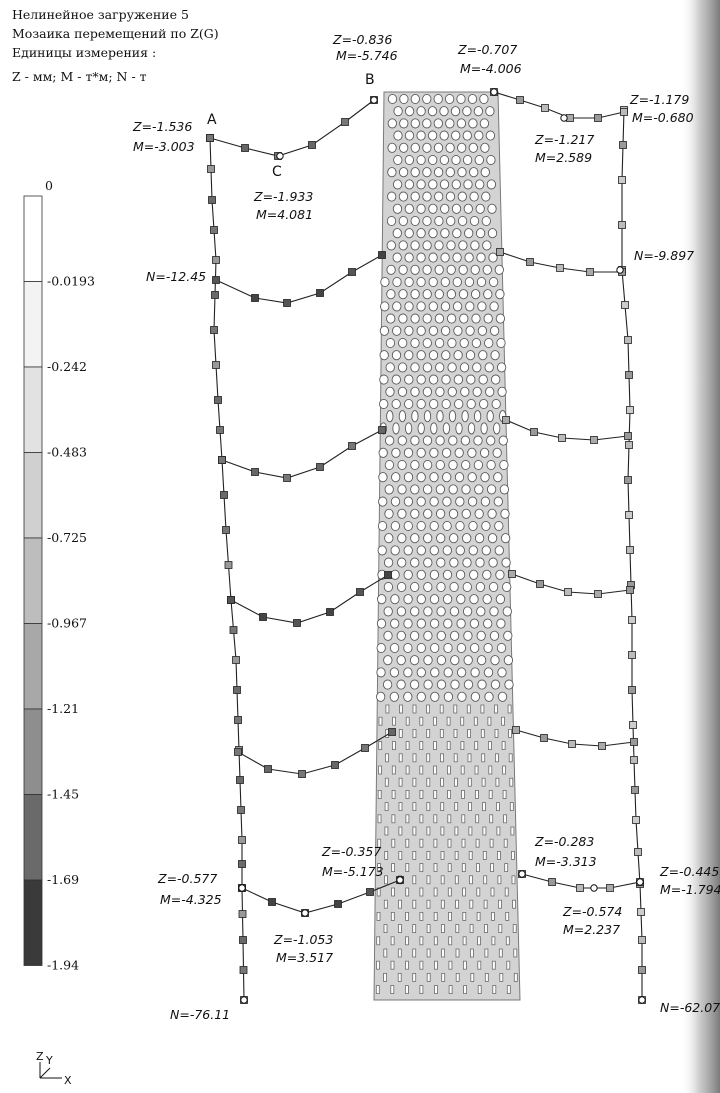 The height and width of the screenshot is (1093, 720). I want to click on z-bottom-left-col-label: Z=-0.577, so click(187, 878).